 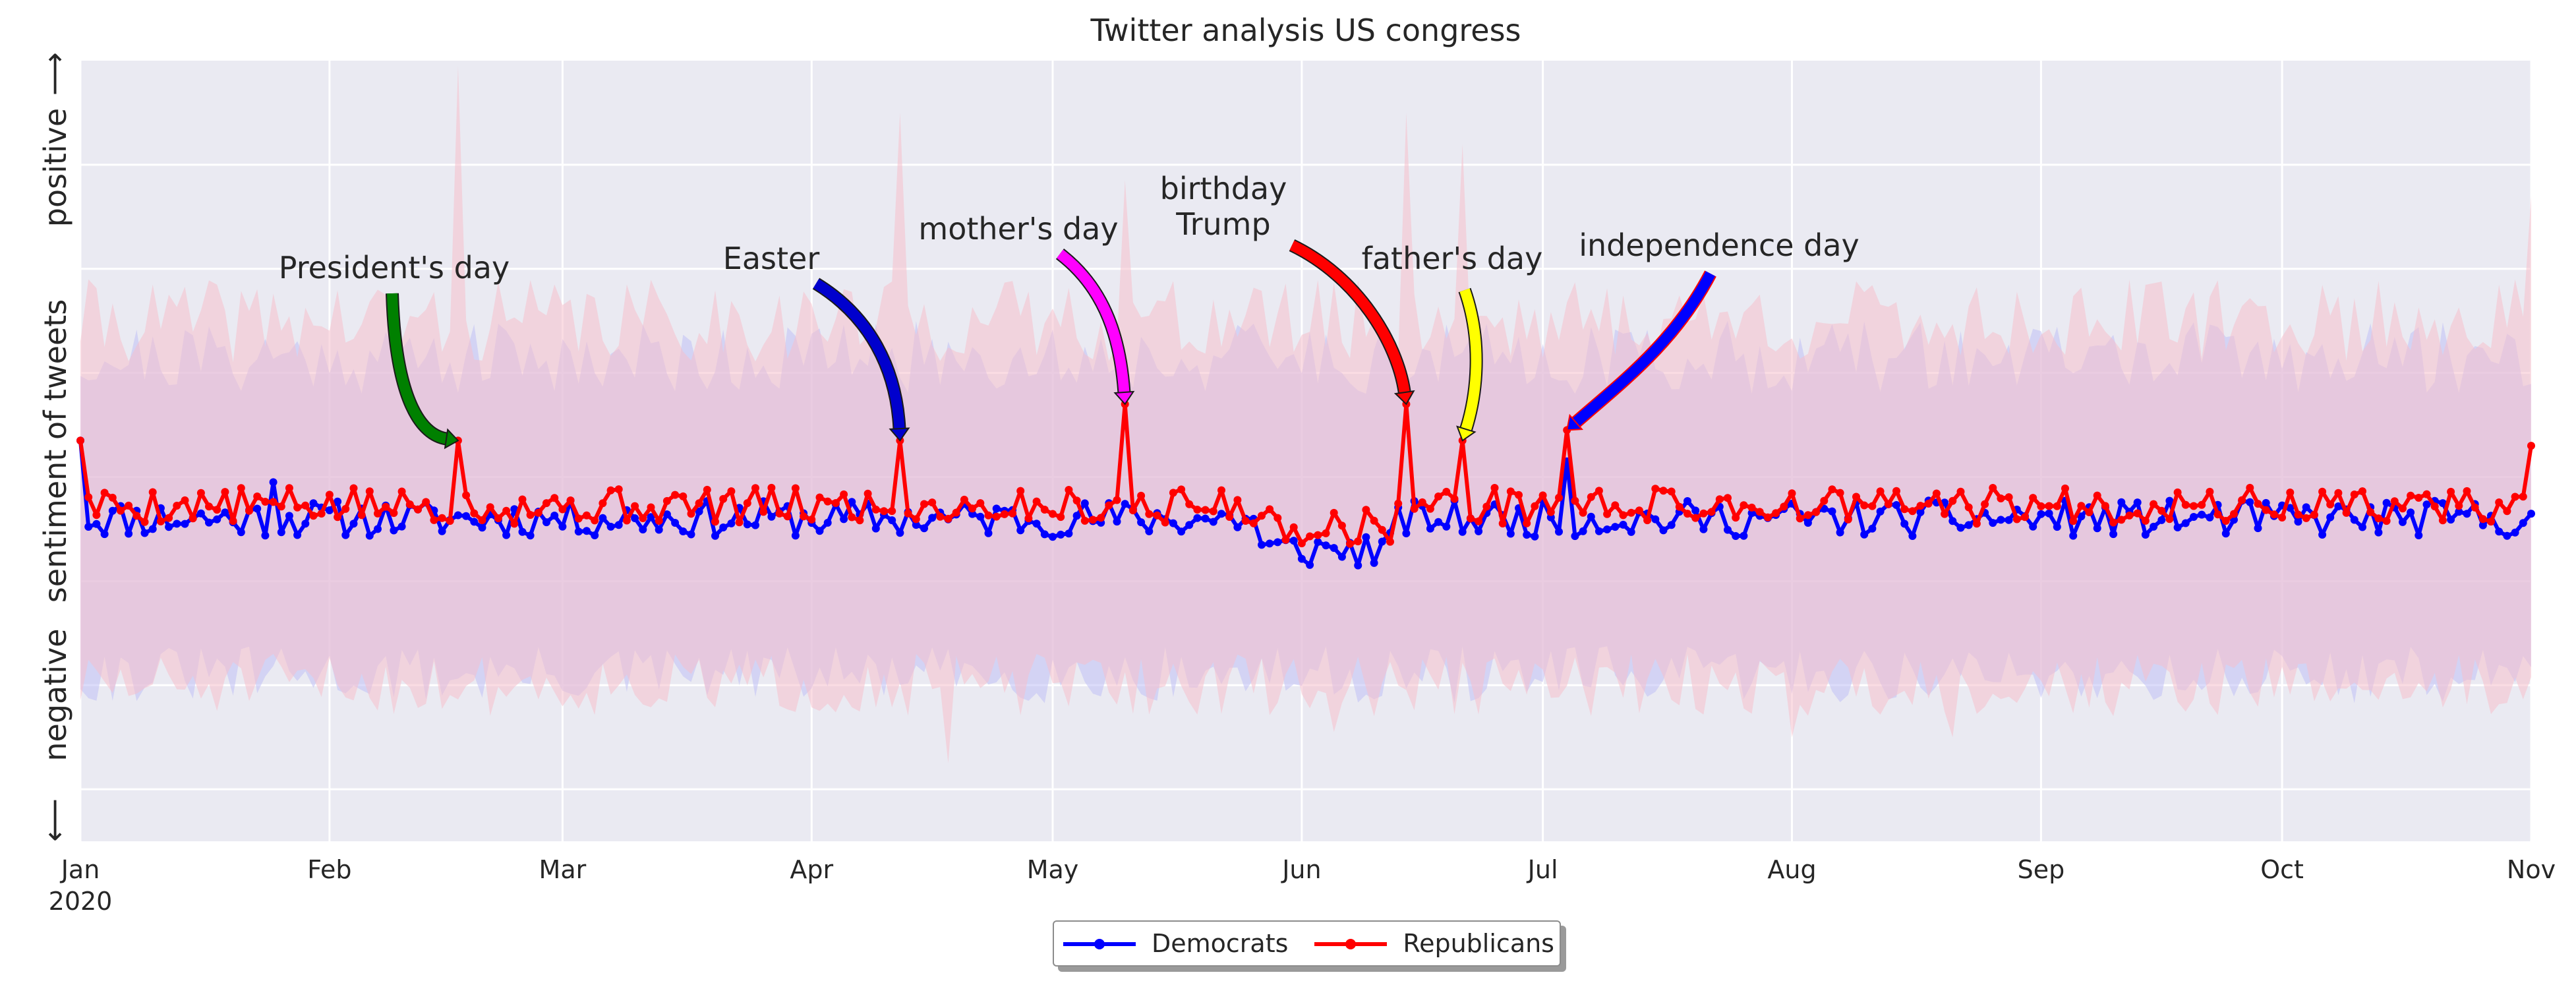 What do you see at coordinates (1303, 885) in the screenshot?
I see `x-axis-ticks: Jan Feb Mar Apr May Jun Jul Aug Sep Oct Nov 2020` at bounding box center [1303, 885].